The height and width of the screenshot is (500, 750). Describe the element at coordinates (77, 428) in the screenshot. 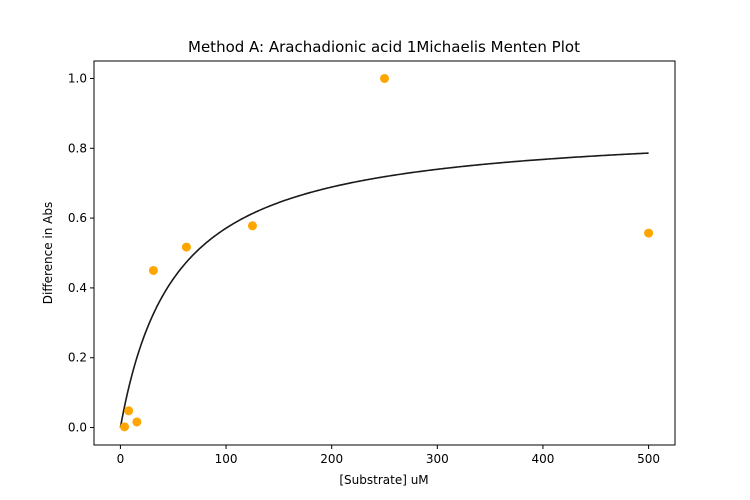

I see `y-tick-label: 0.0` at that location.